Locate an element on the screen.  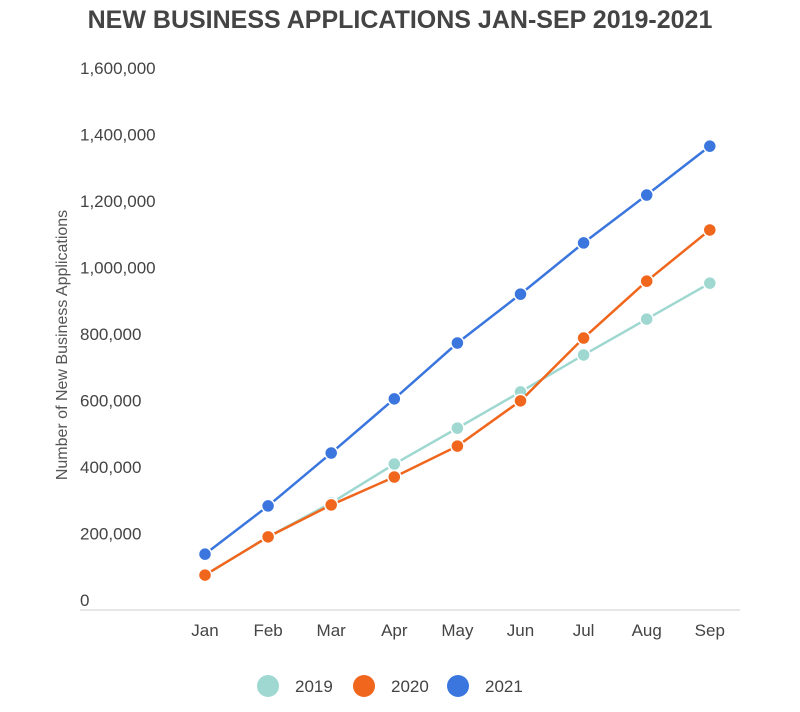
legend-marker-2020 is located at coordinates (364, 686).